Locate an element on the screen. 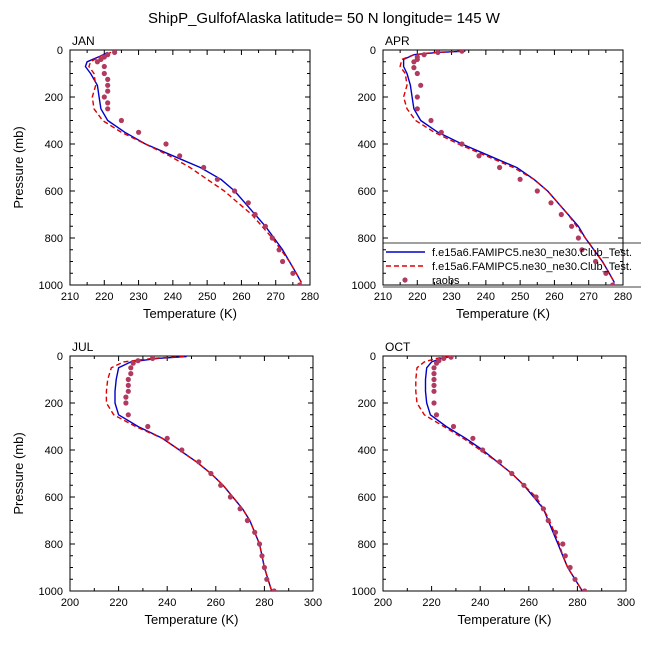 This screenshot has height=648, width=648. panel-label: JUL is located at coordinates (83, 347).